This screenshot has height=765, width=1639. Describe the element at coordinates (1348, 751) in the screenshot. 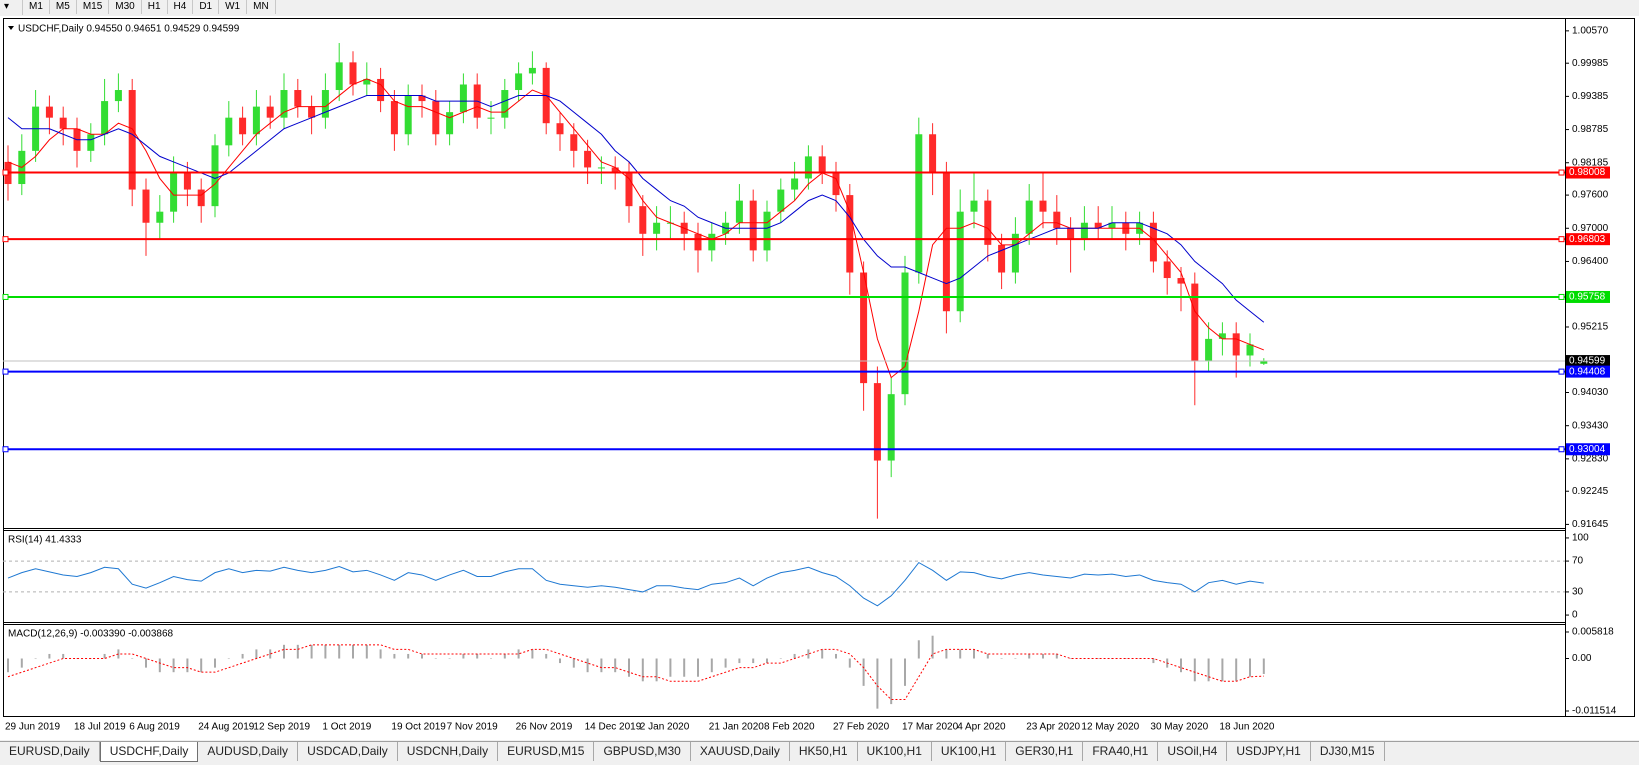

I see `chart-tab: DJ30,M15` at that location.